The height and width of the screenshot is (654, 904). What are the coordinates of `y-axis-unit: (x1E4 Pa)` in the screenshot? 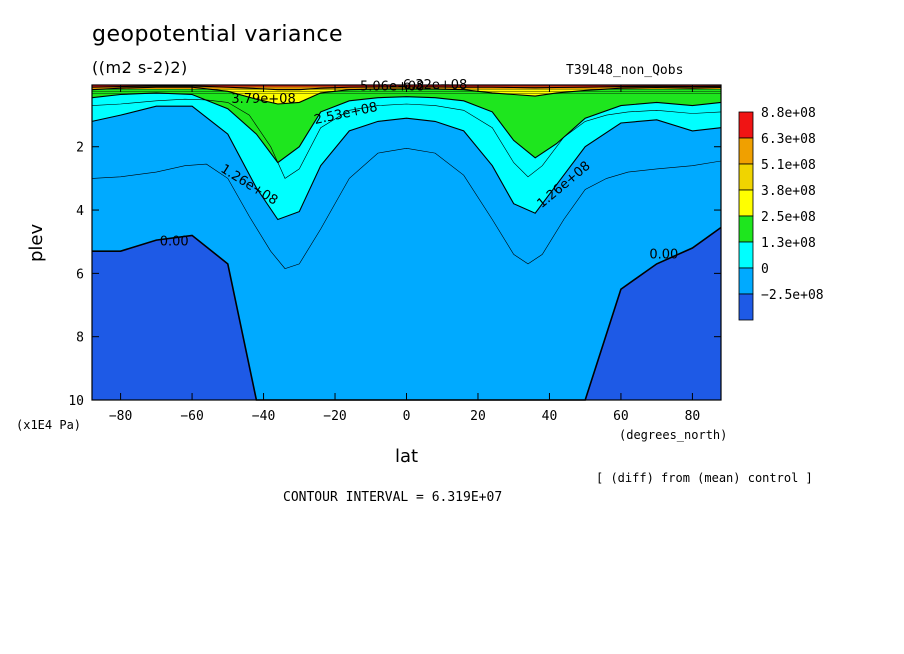 It's located at (49, 425).